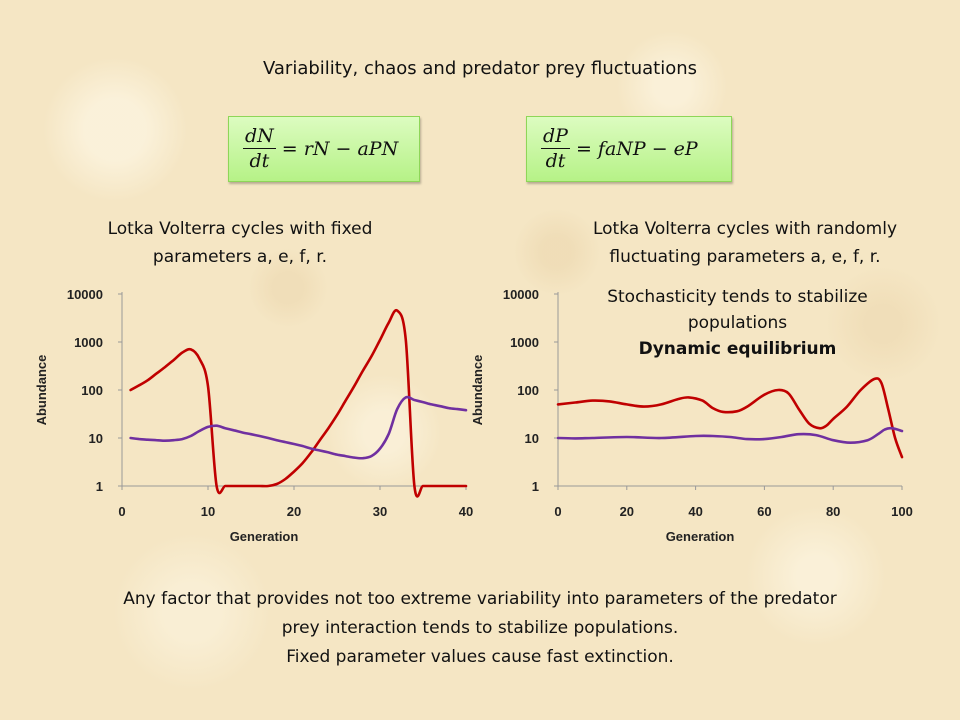 This screenshot has height=720, width=960. What do you see at coordinates (380, 511) in the screenshot?
I see `left-x-tick-label: 30` at bounding box center [380, 511].